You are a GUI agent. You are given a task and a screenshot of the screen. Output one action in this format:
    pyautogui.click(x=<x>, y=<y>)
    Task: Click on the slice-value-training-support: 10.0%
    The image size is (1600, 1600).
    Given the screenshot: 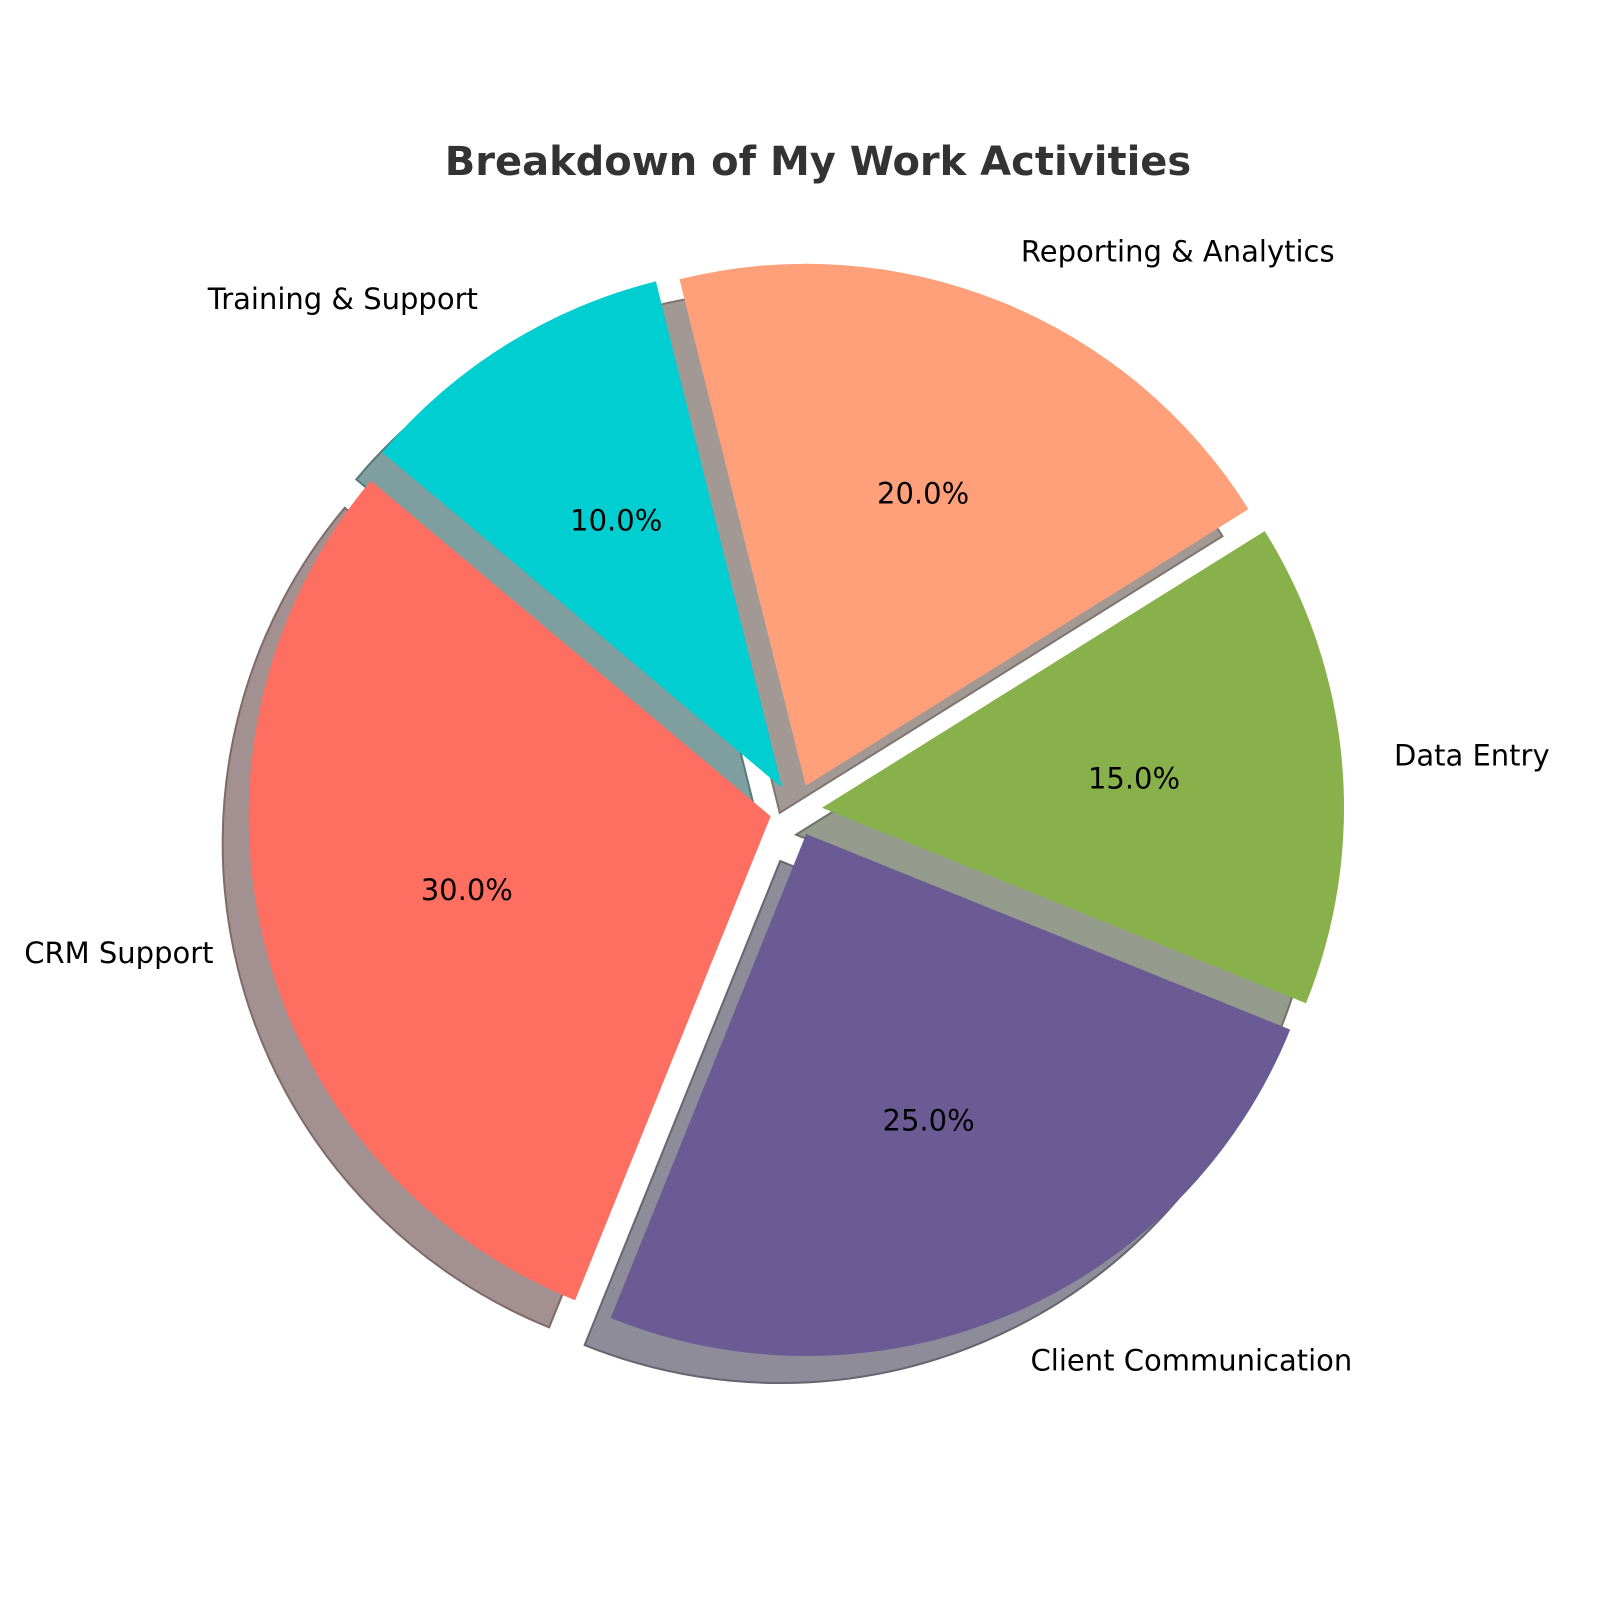 What is the action you would take?
    pyautogui.click(x=616, y=520)
    